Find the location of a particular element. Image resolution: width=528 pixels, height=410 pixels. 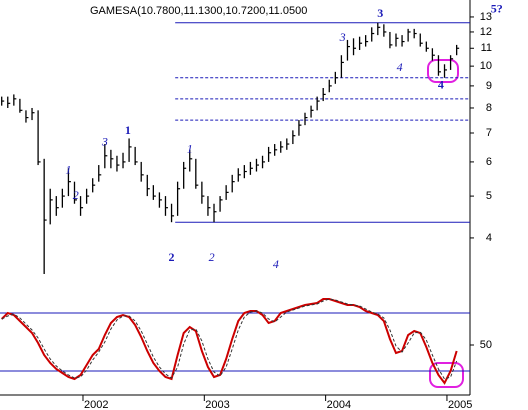

y-tick-label: 6 is located at coordinates (489, 162).